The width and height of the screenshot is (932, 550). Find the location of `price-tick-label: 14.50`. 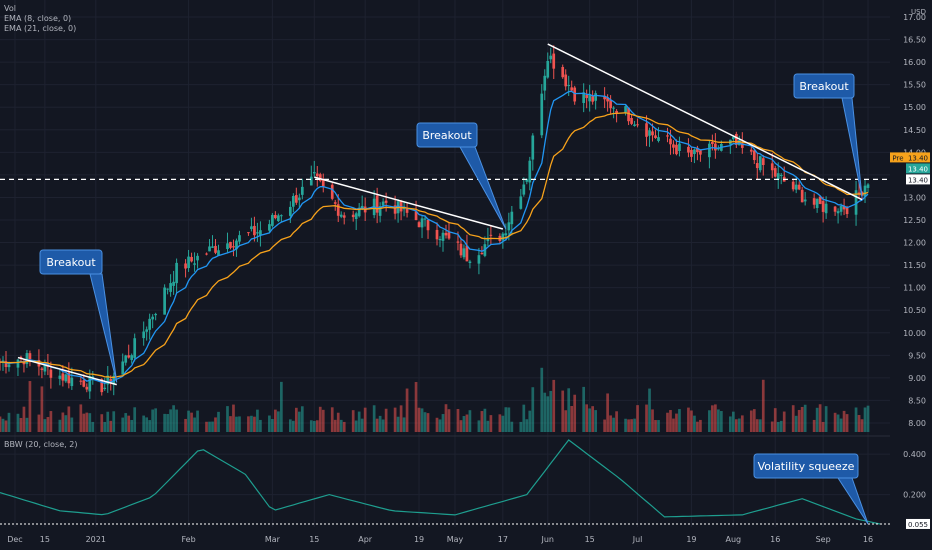

price-tick-label: 14.50 is located at coordinates (914, 130).